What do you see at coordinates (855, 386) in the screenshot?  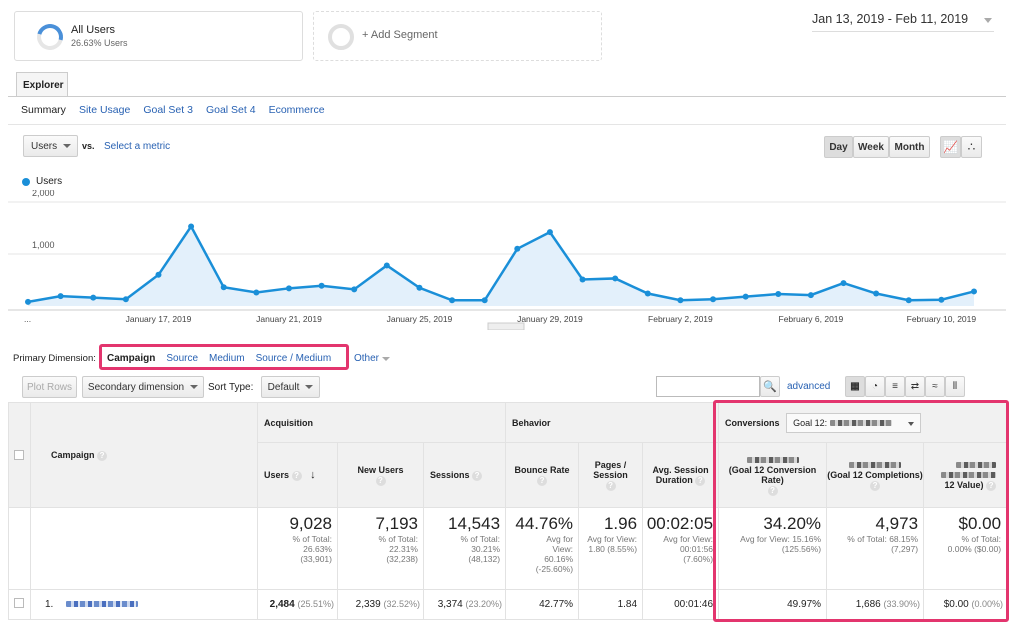 I see `table-view-icon: ▦` at bounding box center [855, 386].